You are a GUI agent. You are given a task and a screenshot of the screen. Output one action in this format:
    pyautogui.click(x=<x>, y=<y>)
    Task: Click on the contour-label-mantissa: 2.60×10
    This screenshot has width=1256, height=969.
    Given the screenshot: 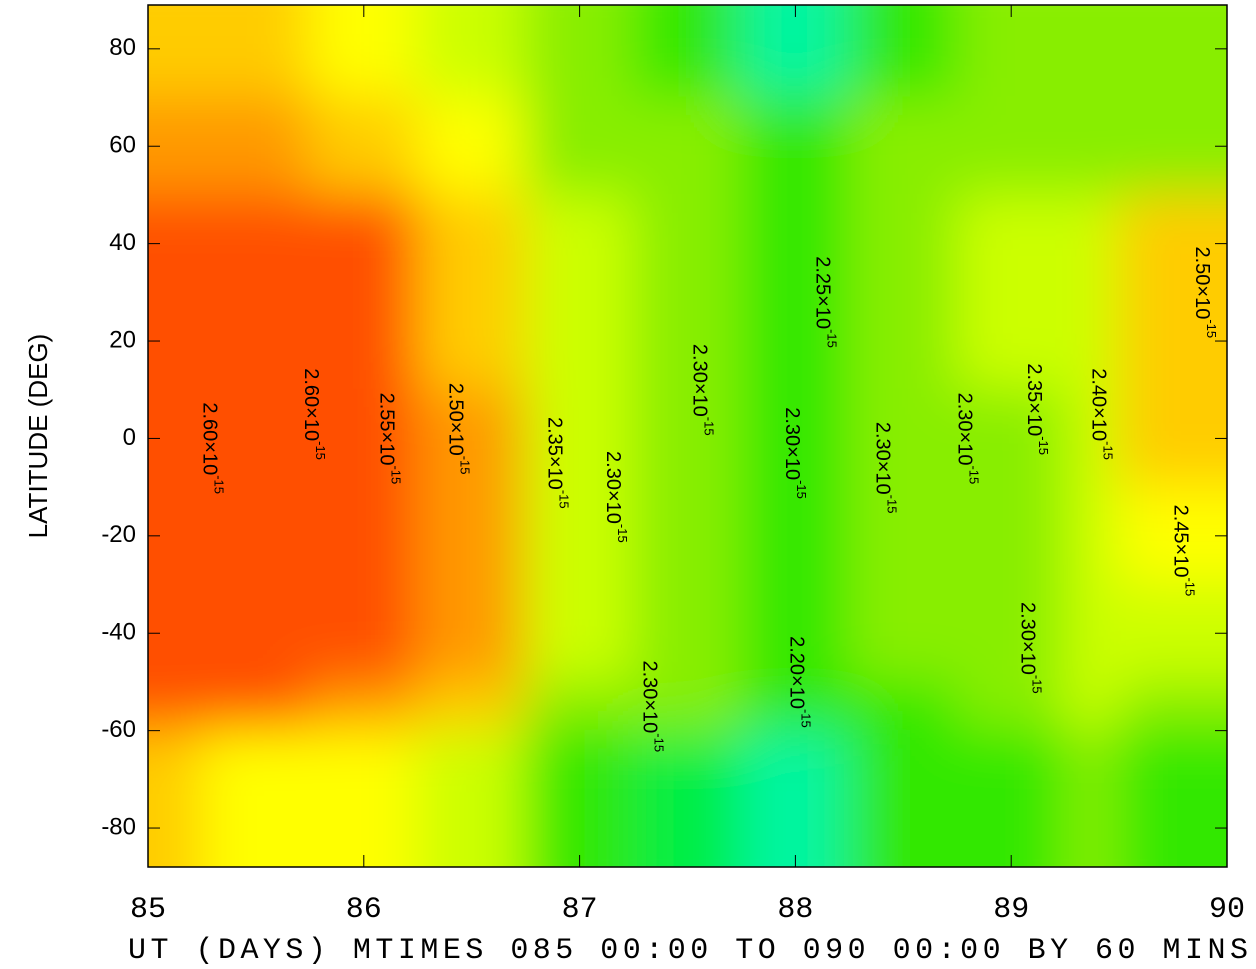 What is the action you would take?
    pyautogui.click(x=209, y=438)
    